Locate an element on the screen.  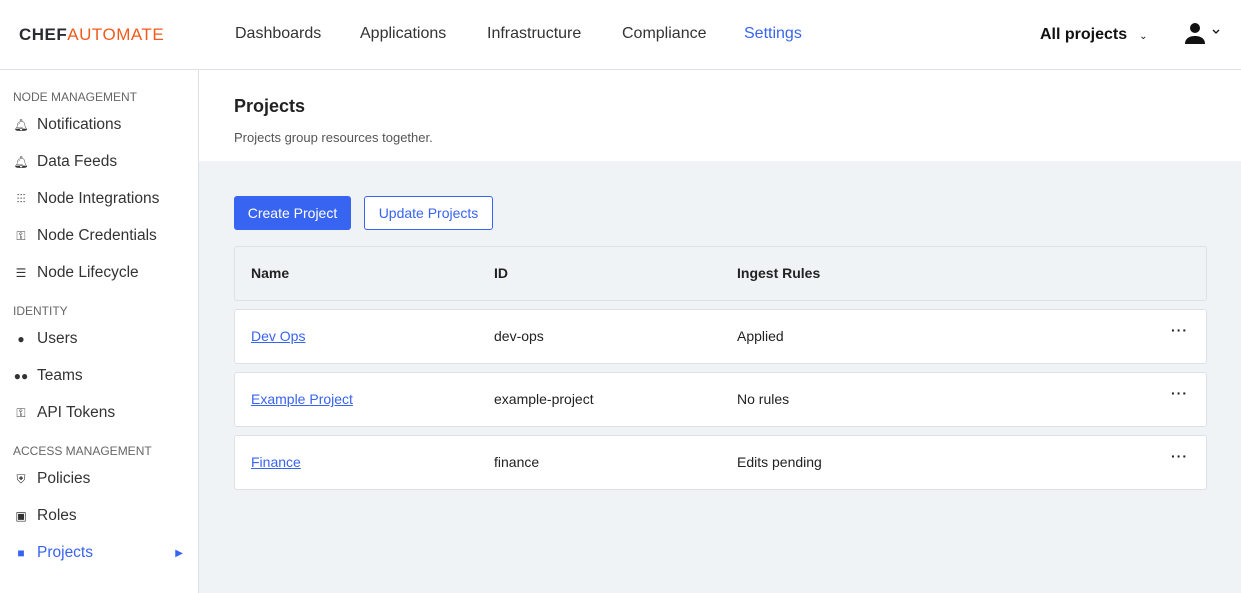
section-node-management: NODE MANAGEMENT is located at coordinates (75, 97).